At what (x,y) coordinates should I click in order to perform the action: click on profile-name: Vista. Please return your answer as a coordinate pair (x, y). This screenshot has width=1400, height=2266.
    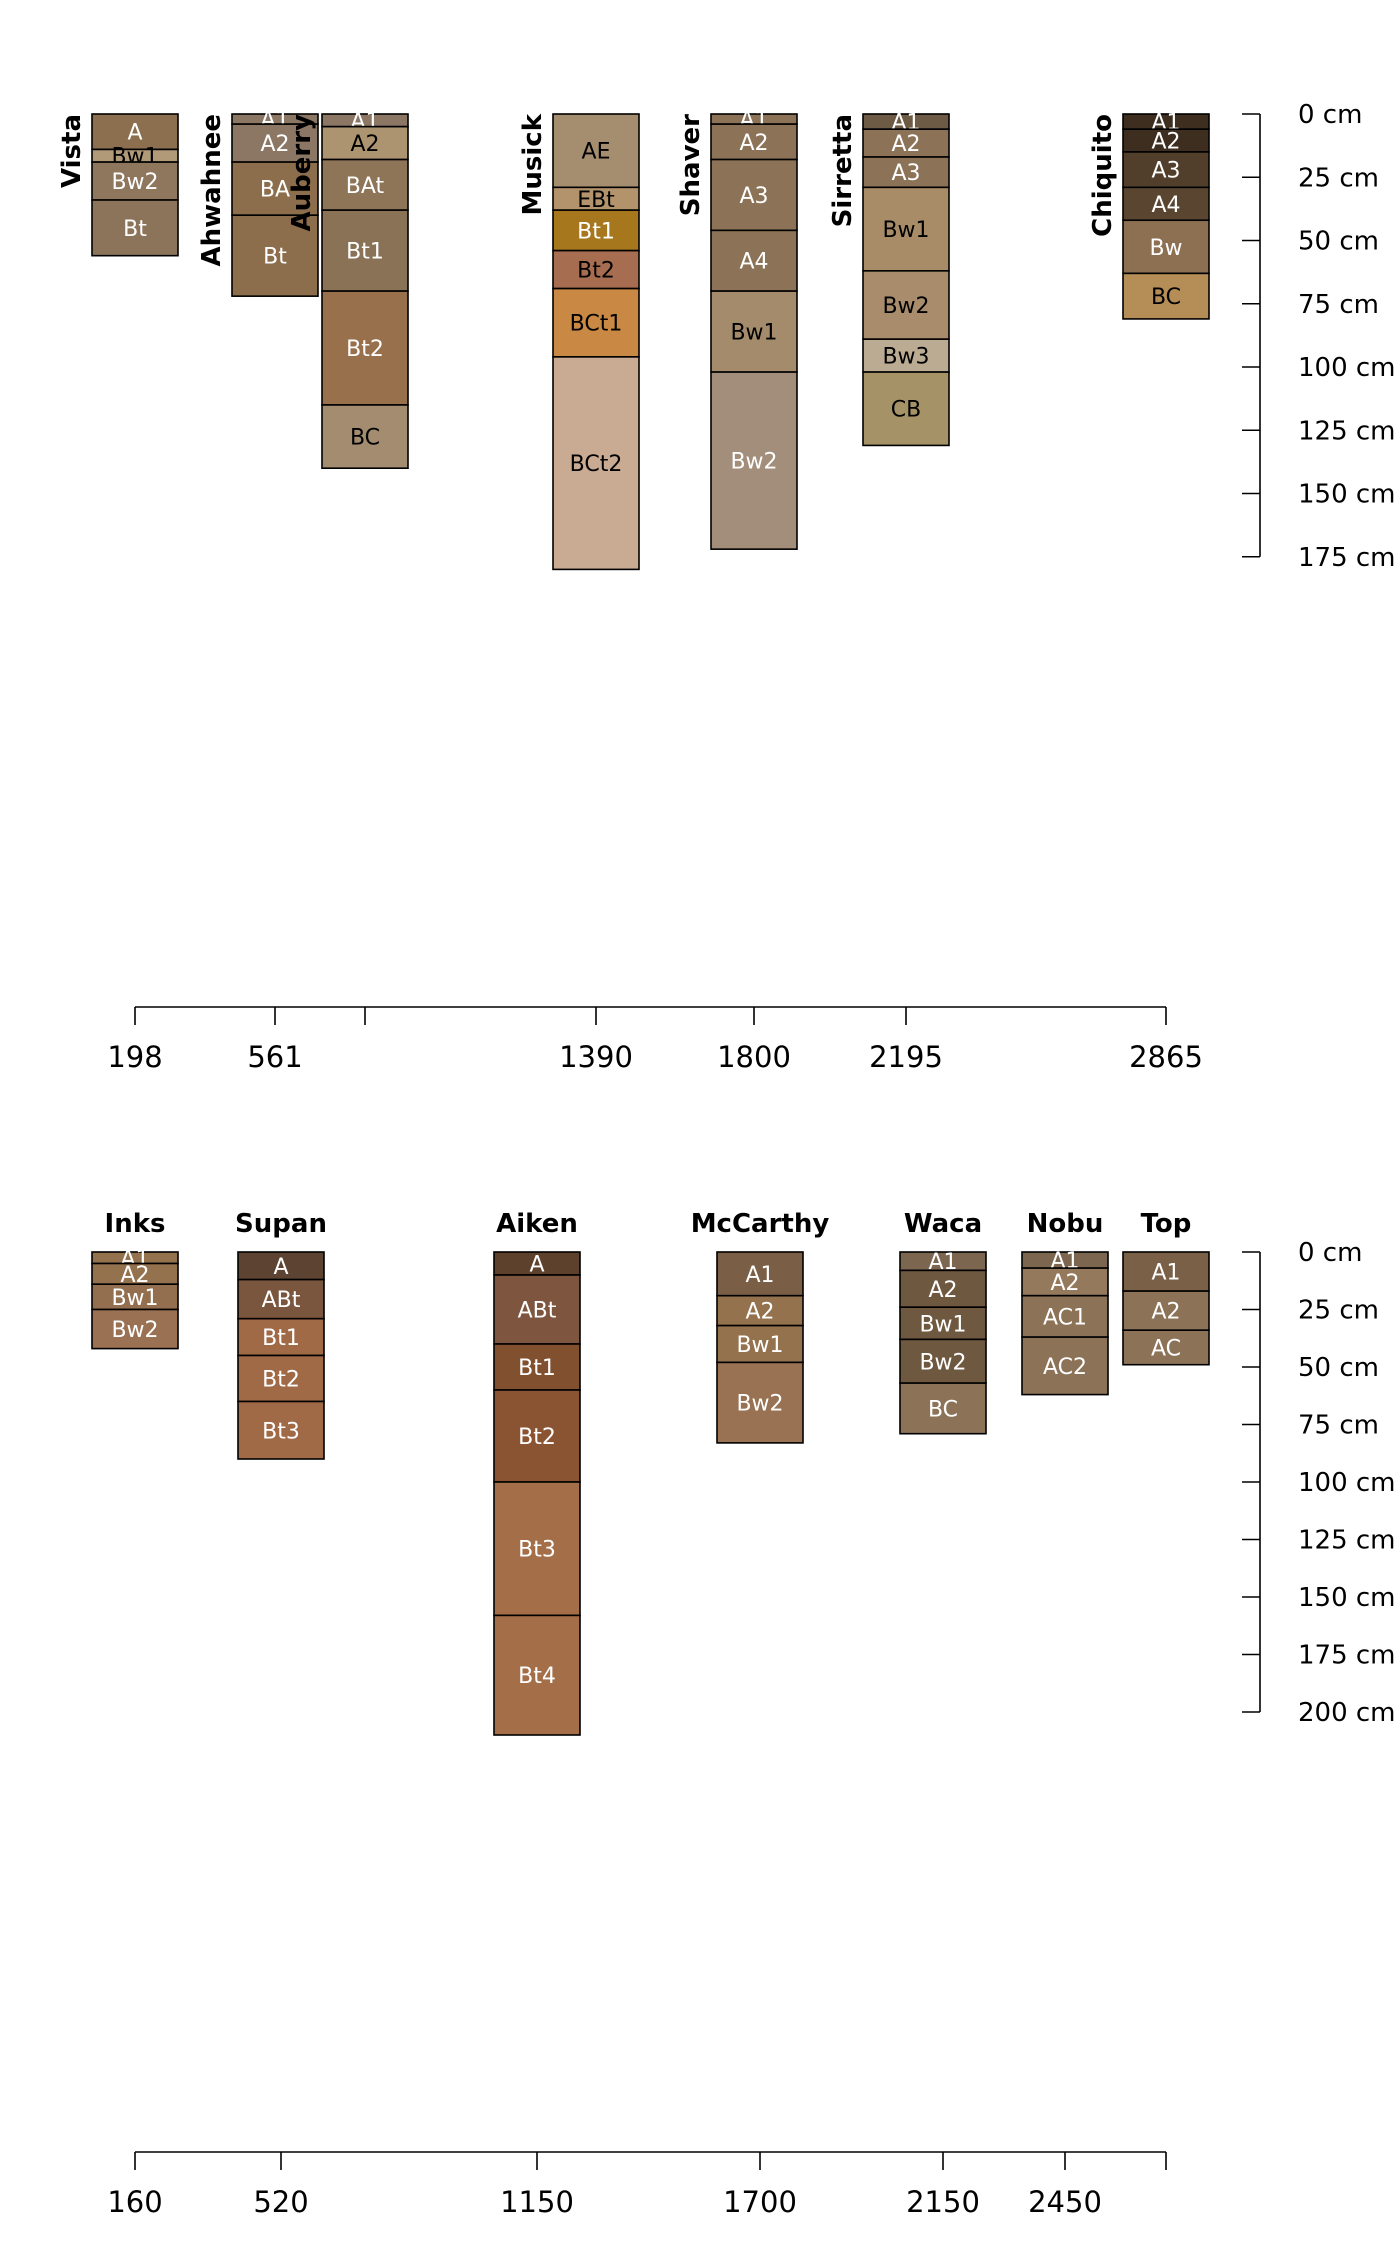
    Looking at the image, I should click on (72, 151).